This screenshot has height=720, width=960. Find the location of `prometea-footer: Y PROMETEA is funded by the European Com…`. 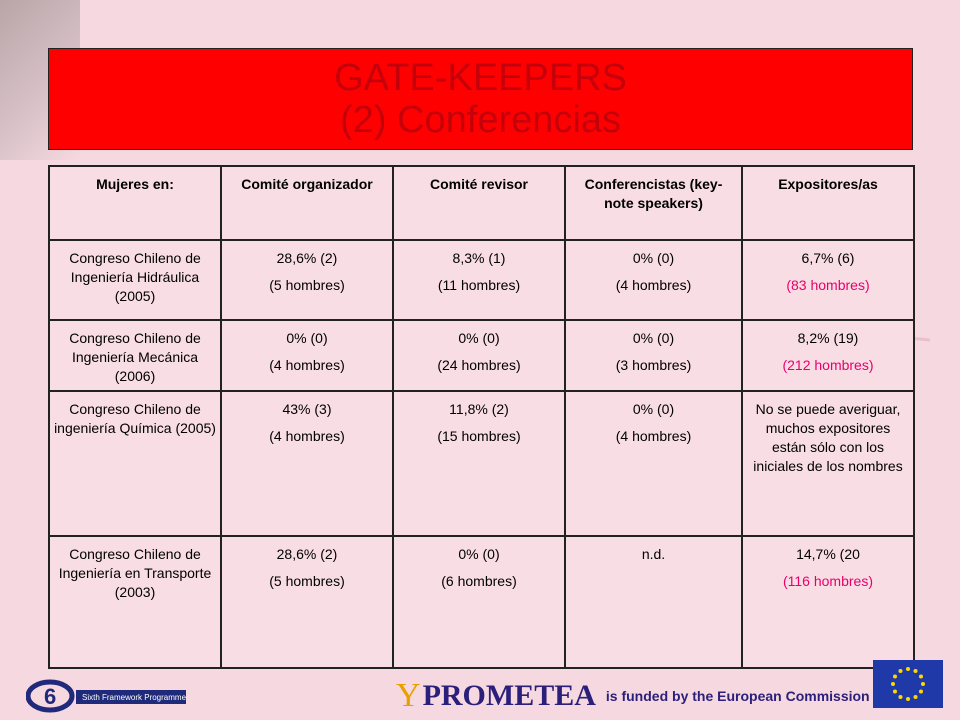

prometea-footer: Y PROMETEA is funded by the European Com… is located at coordinates (647, 696).